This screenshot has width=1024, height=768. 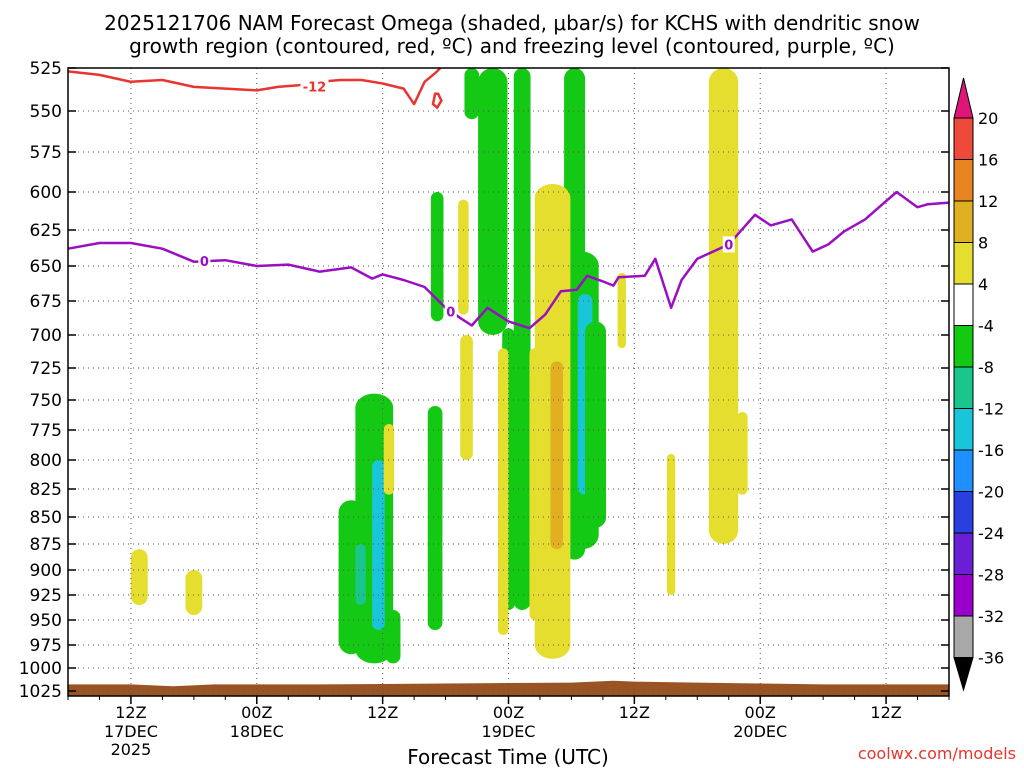 I want to click on colorbar-label-13: -36, so click(x=991, y=658).